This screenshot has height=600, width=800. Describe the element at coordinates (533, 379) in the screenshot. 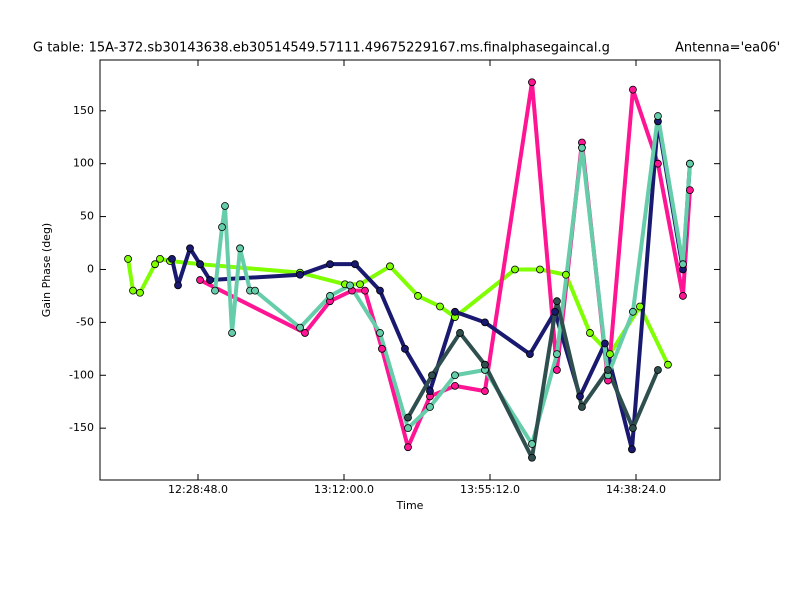

I see `series-line` at that location.